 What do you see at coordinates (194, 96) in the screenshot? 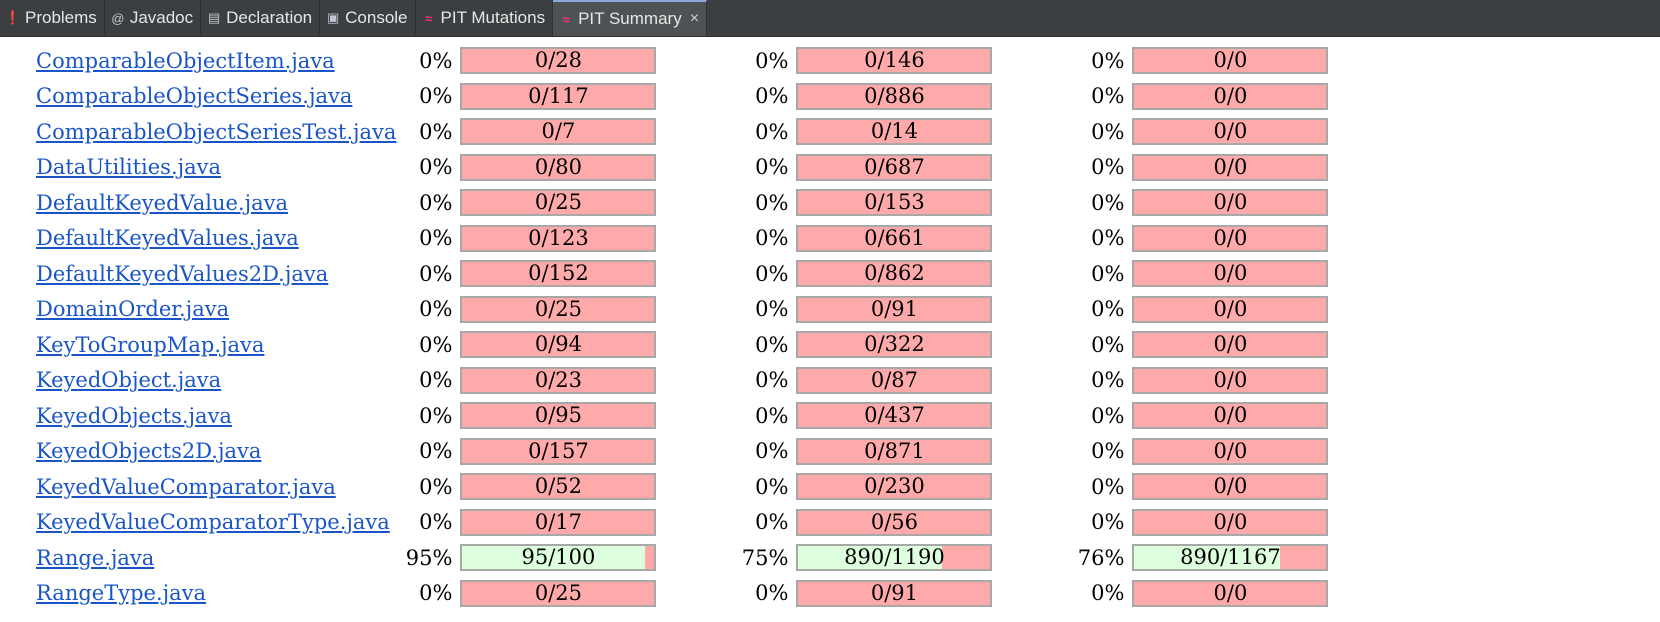
I see `file-link: ComparableObjectSeries.java` at bounding box center [194, 96].